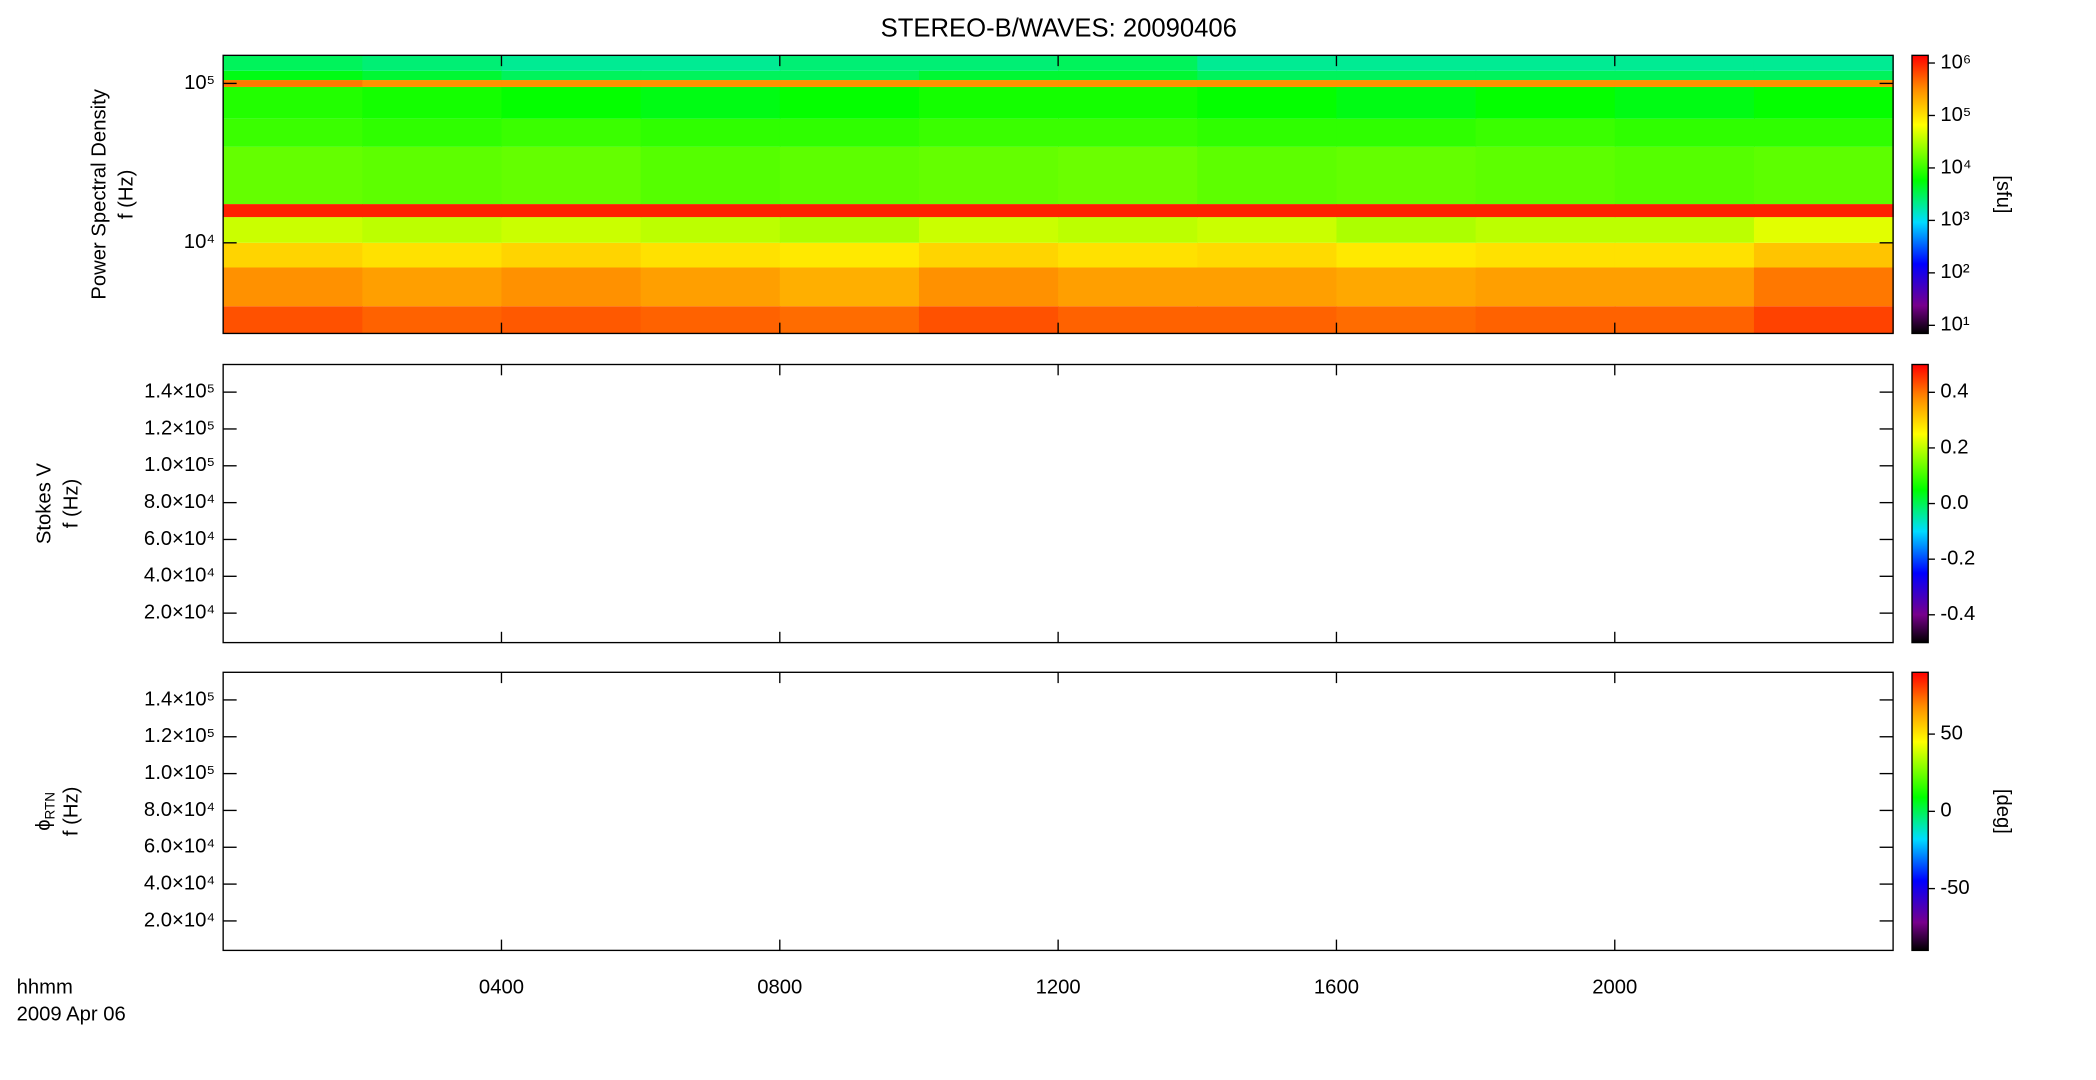 The width and height of the screenshot is (2096, 1080). Describe the element at coordinates (1954, 392) in the screenshot. I see `colorbar-tick-label: 0.4` at that location.